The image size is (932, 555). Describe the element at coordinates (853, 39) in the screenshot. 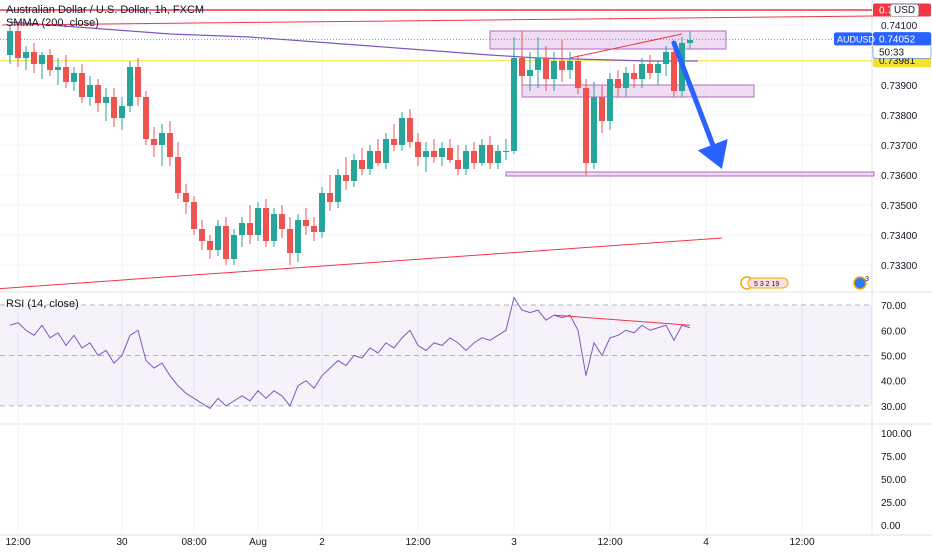

I see `symbol-tag` at that location.